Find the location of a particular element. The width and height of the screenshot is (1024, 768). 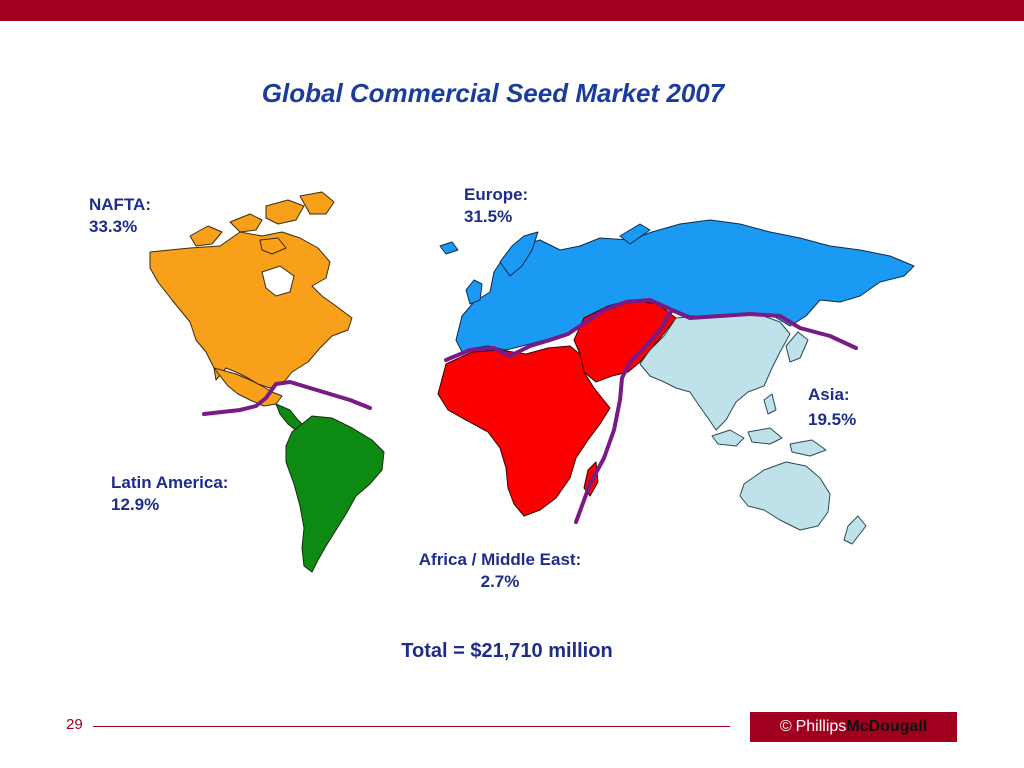

market-total: Total = $21,710 million is located at coordinates (507, 651).